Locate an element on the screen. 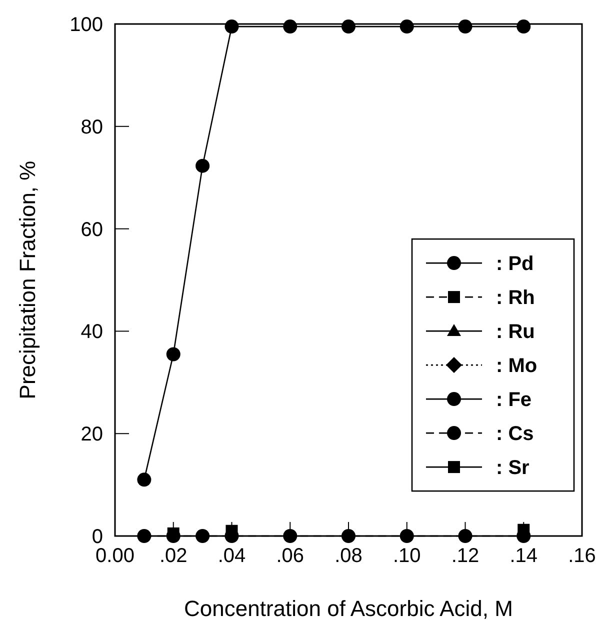 The height and width of the screenshot is (631, 612). y-axis-title: Precipitation Fraction, % is located at coordinates (27, 280).